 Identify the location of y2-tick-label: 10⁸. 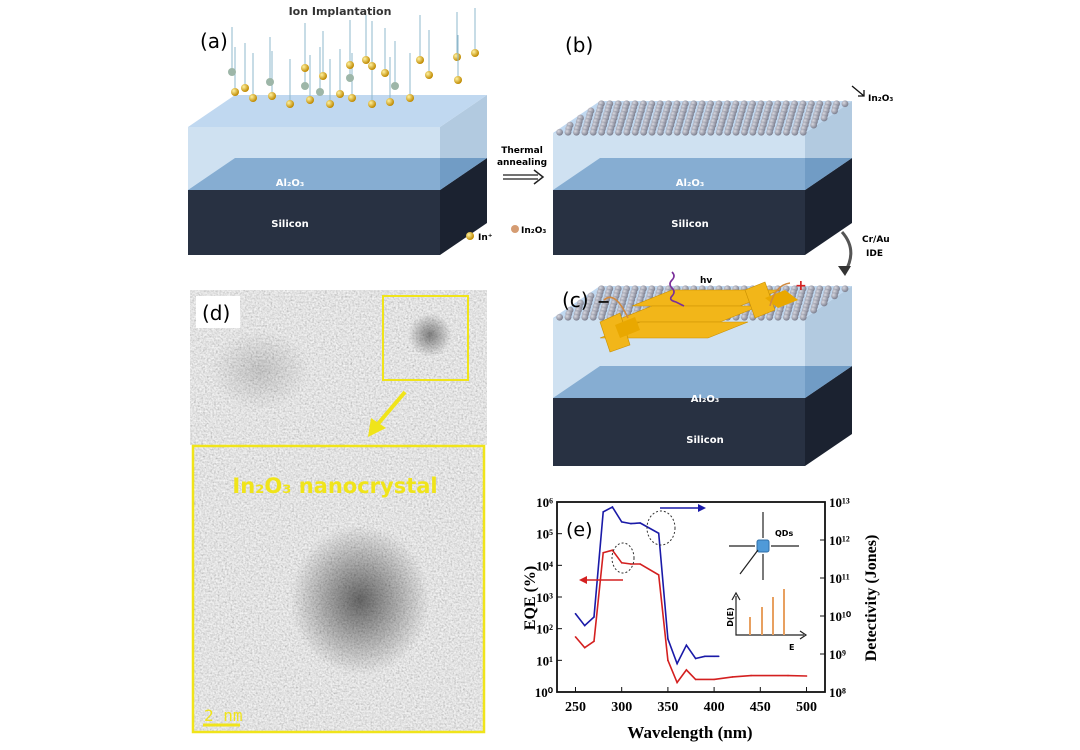
(837, 692).